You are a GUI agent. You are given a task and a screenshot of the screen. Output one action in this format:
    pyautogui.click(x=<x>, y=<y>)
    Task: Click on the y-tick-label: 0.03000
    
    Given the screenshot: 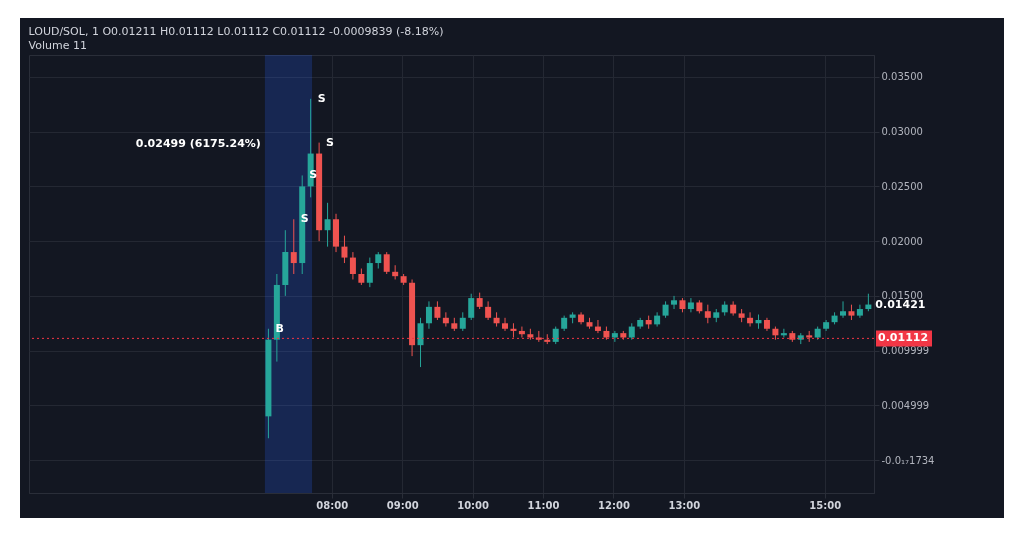 What is the action you would take?
    pyautogui.click(x=902, y=132)
    